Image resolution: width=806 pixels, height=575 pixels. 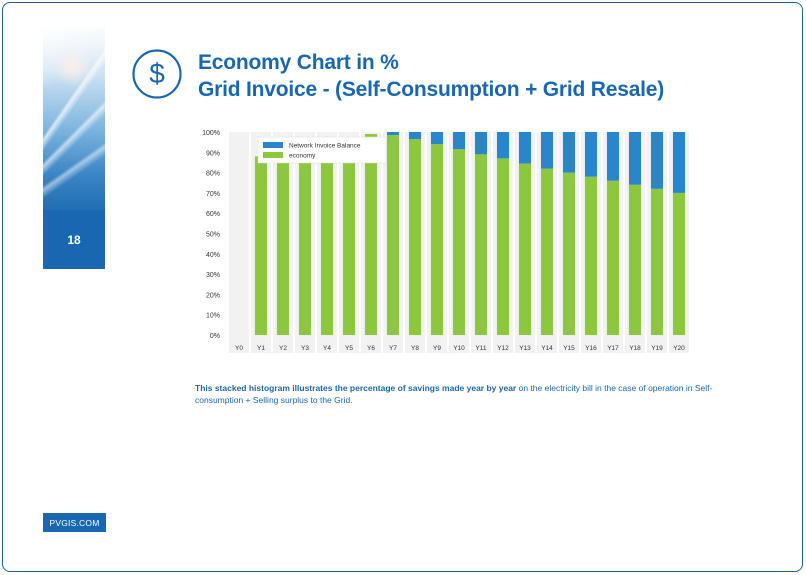 What do you see at coordinates (261, 348) in the screenshot?
I see `x-tick-label: Y1` at bounding box center [261, 348].